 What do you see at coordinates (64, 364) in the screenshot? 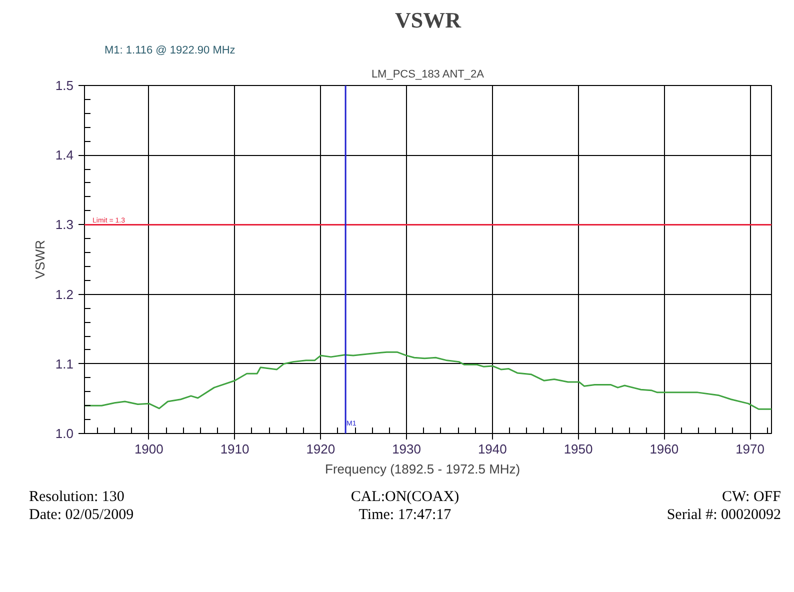
I see `y-tick-label: 1.1` at bounding box center [64, 364].